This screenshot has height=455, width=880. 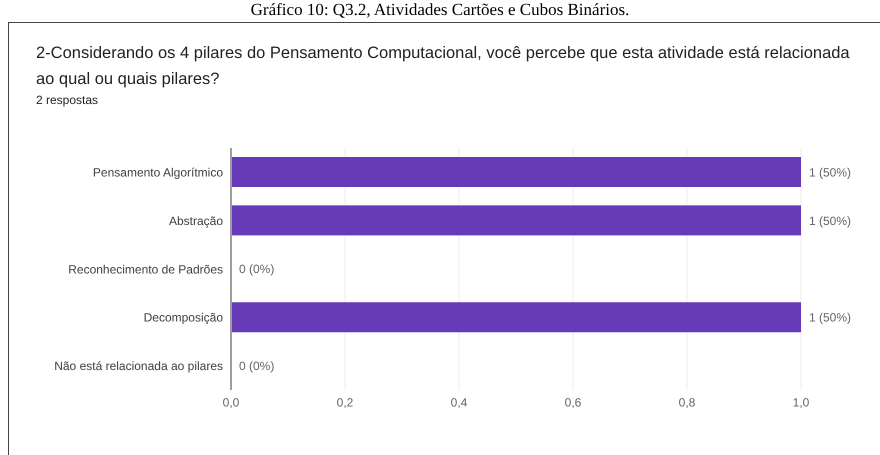 I want to click on x-tick-label: 0,2, so click(x=345, y=403).